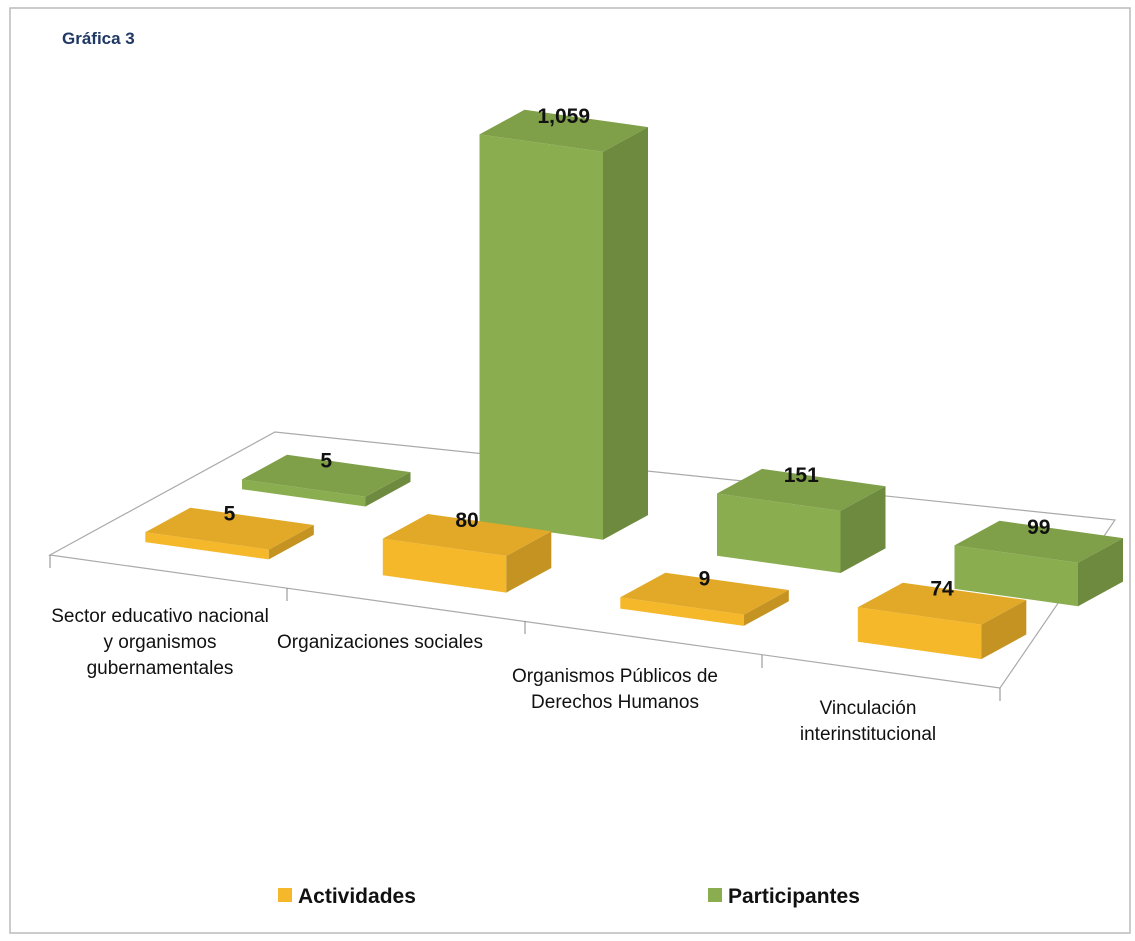 This screenshot has height=941, width=1135. What do you see at coordinates (794, 896) in the screenshot?
I see `legend-label: Participantes` at bounding box center [794, 896].